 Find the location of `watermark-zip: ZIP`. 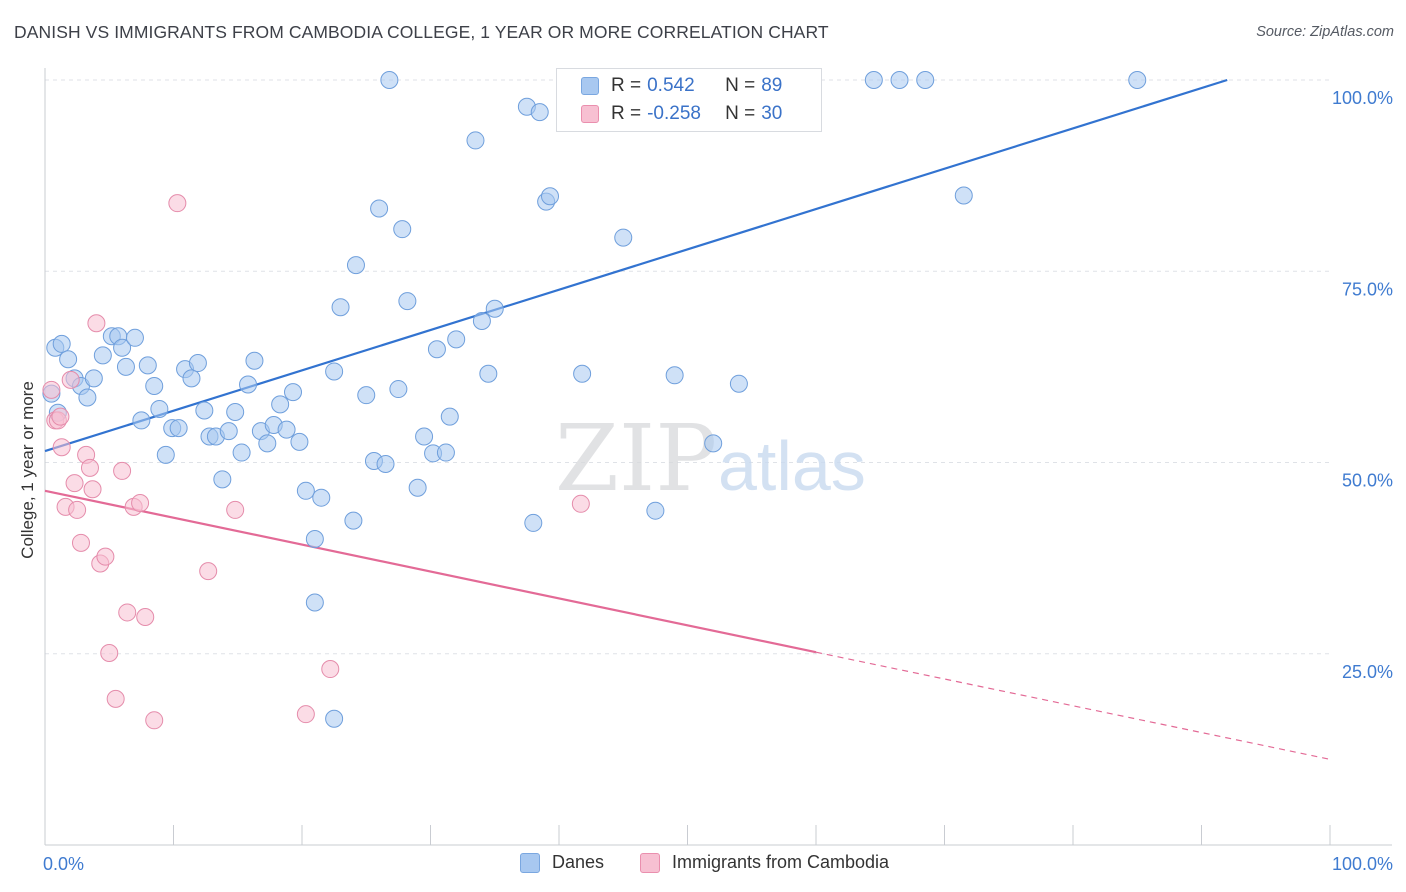

watermark-zip: ZIP is located at coordinates (636, 458).